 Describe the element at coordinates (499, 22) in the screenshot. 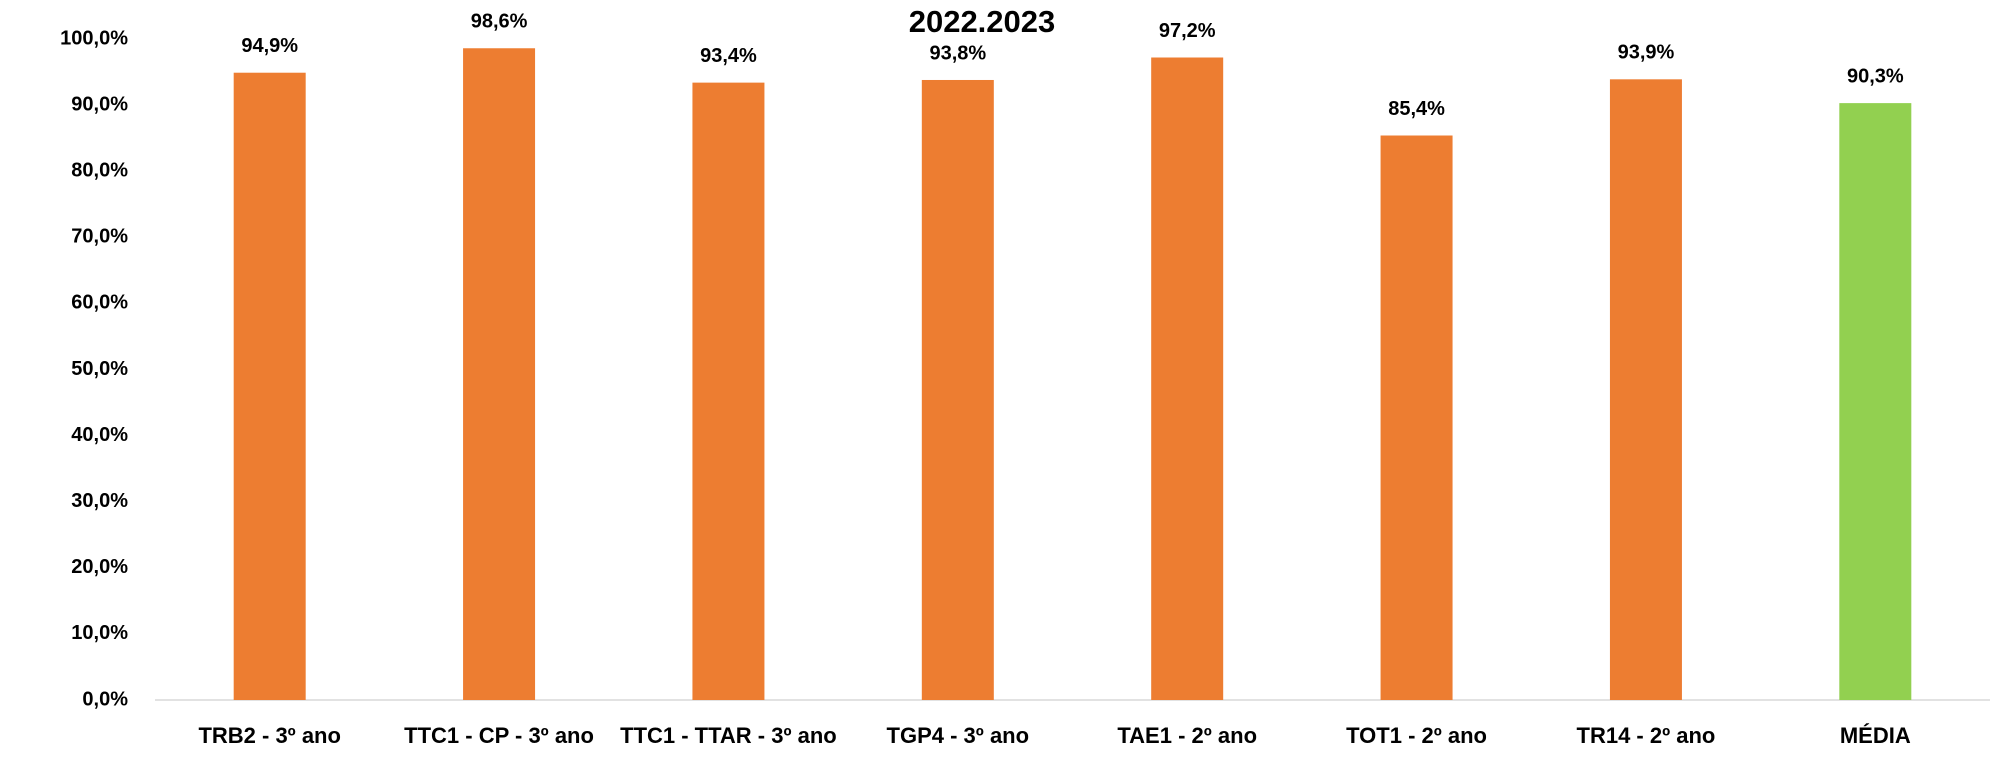

I see `data-label: 98,6%` at that location.